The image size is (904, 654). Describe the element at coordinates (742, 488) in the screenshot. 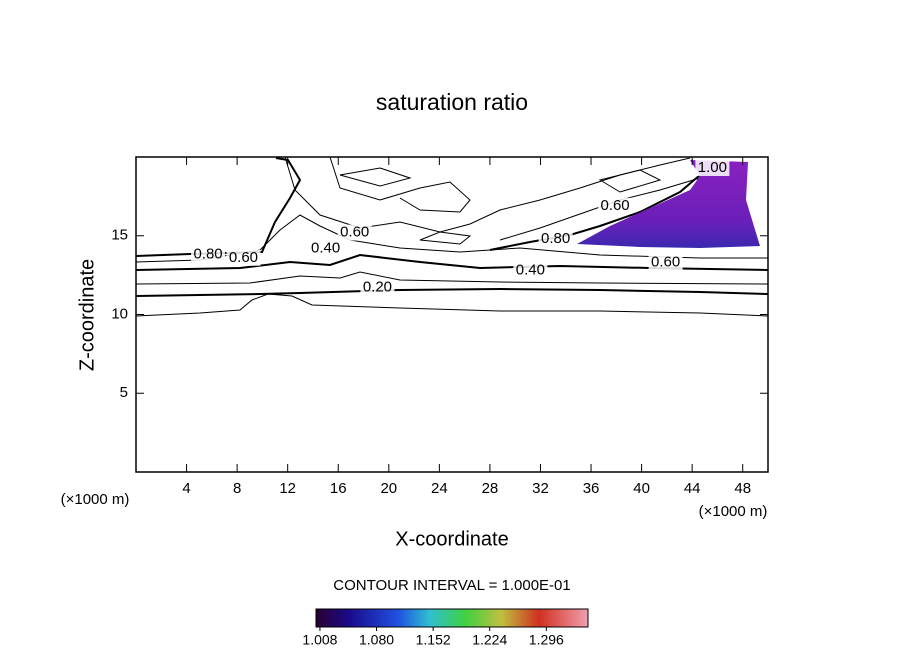

I see `x-tick-label: 48` at that location.